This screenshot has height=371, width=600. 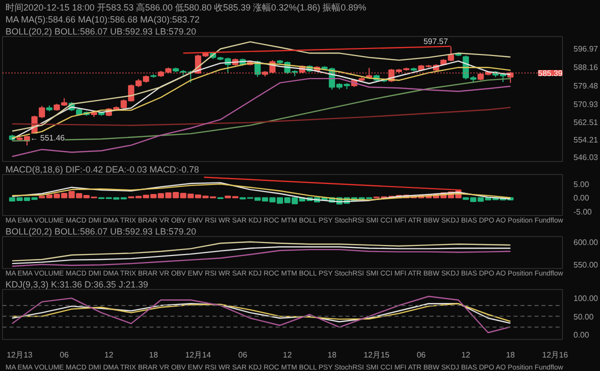 I want to click on y-tick-label: 550.00, so click(x=586, y=265).